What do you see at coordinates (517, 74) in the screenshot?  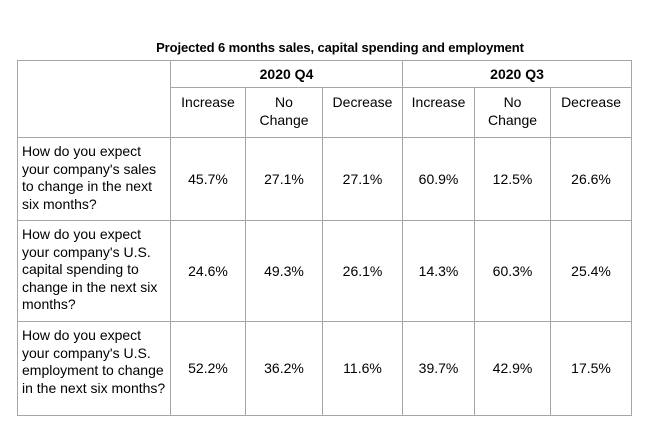 I see `period-header-q3: 2020 Q3` at bounding box center [517, 74].